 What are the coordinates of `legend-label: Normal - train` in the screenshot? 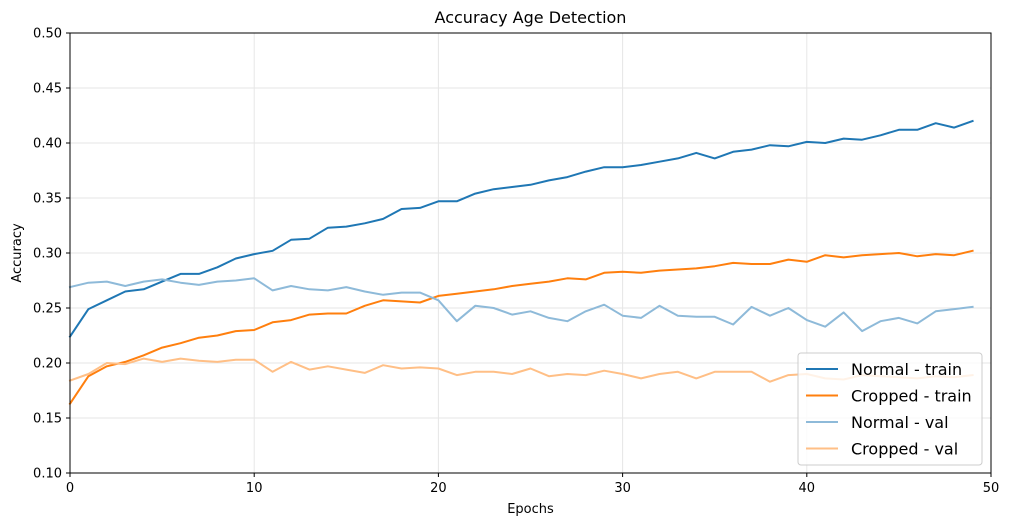 It's located at (906, 369).